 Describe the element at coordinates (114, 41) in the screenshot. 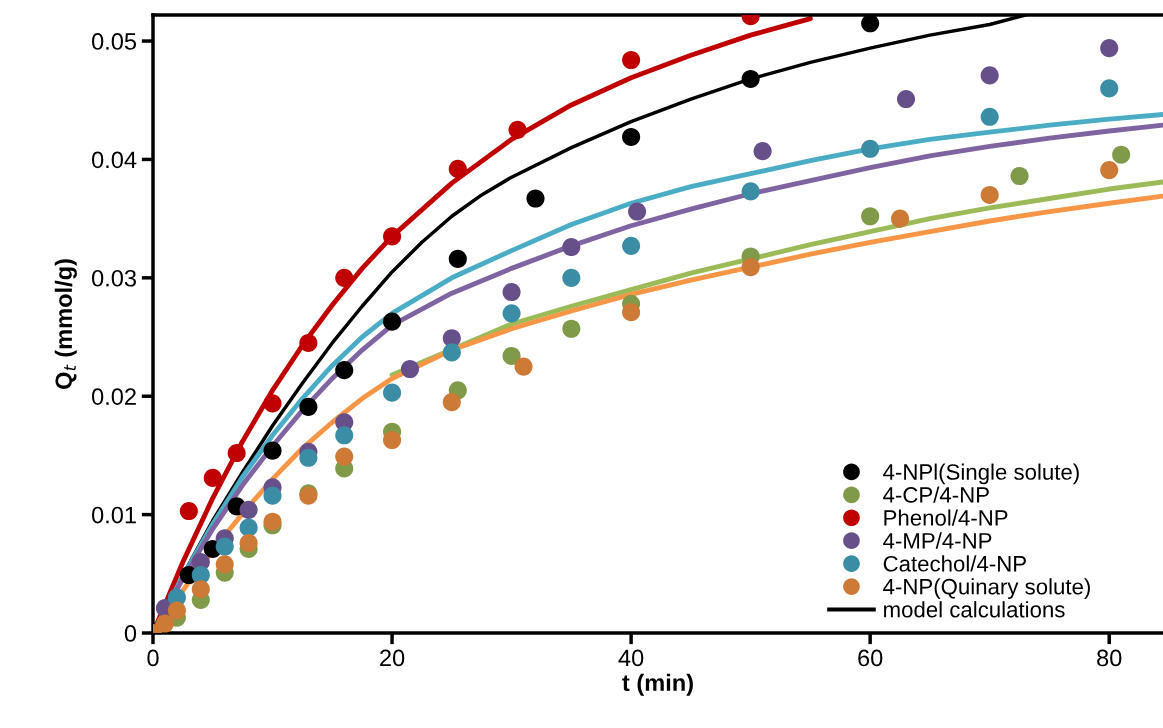

I see `y-tick-label: 0.05` at that location.